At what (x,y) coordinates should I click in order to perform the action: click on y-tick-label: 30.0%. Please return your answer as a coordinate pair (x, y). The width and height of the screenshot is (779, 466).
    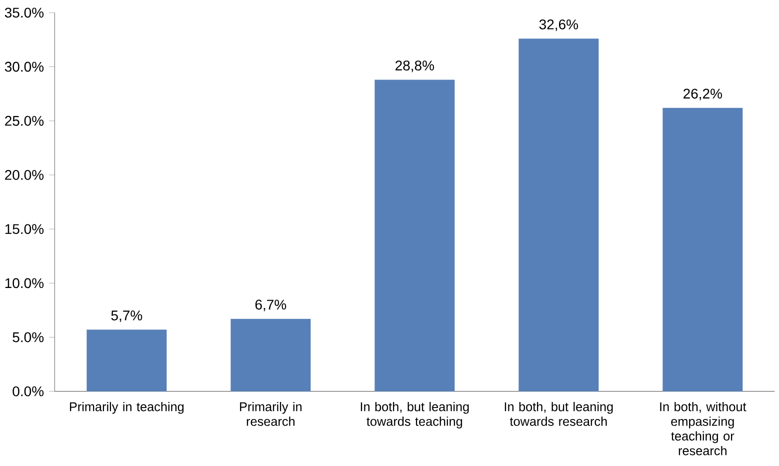
    Looking at the image, I should click on (24, 67).